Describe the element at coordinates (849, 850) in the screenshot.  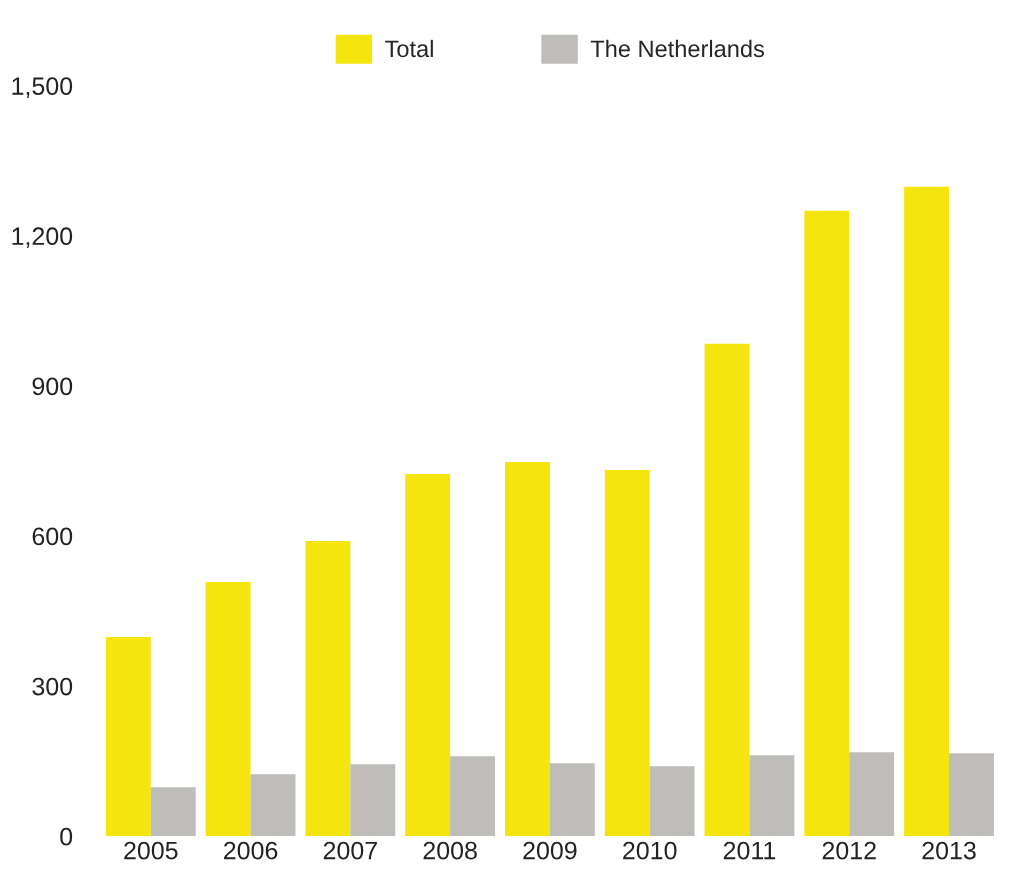
I see `x-tick-label: 2012` at that location.